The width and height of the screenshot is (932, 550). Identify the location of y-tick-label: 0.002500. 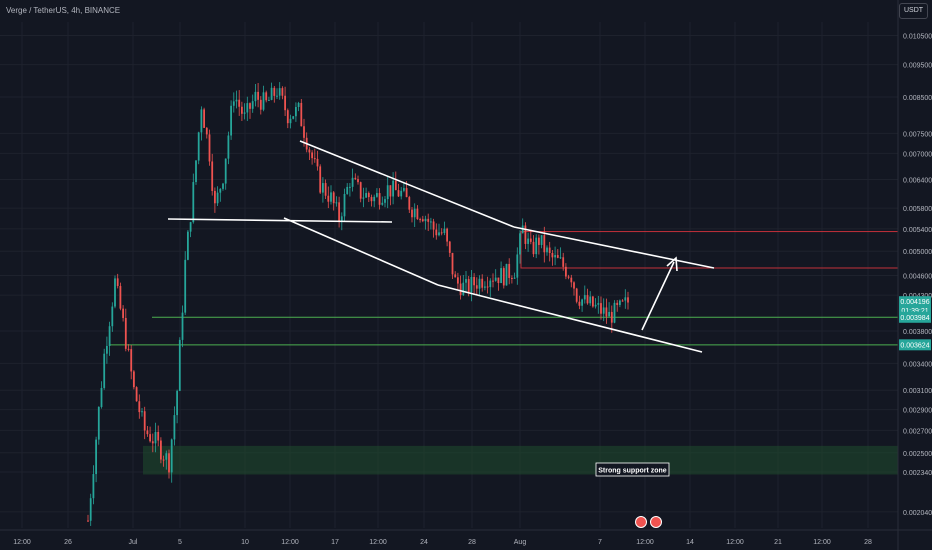
(917, 454).